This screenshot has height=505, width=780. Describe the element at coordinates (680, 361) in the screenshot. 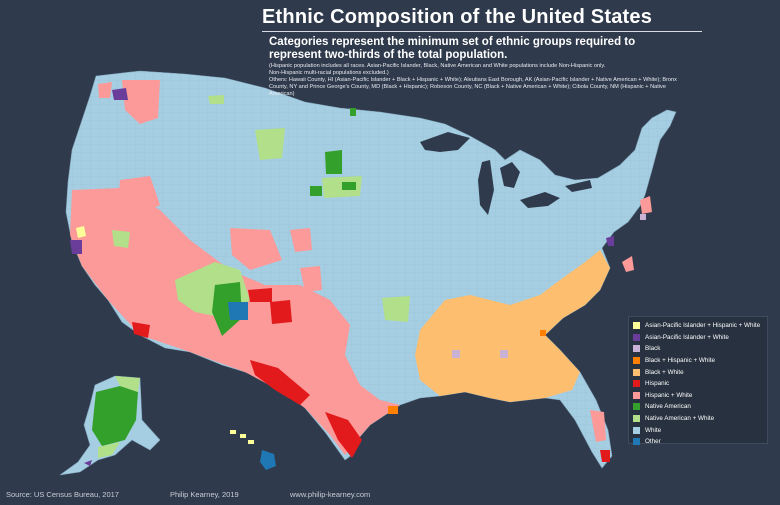

I see `legend-label: Black + Hispanic + White` at that location.